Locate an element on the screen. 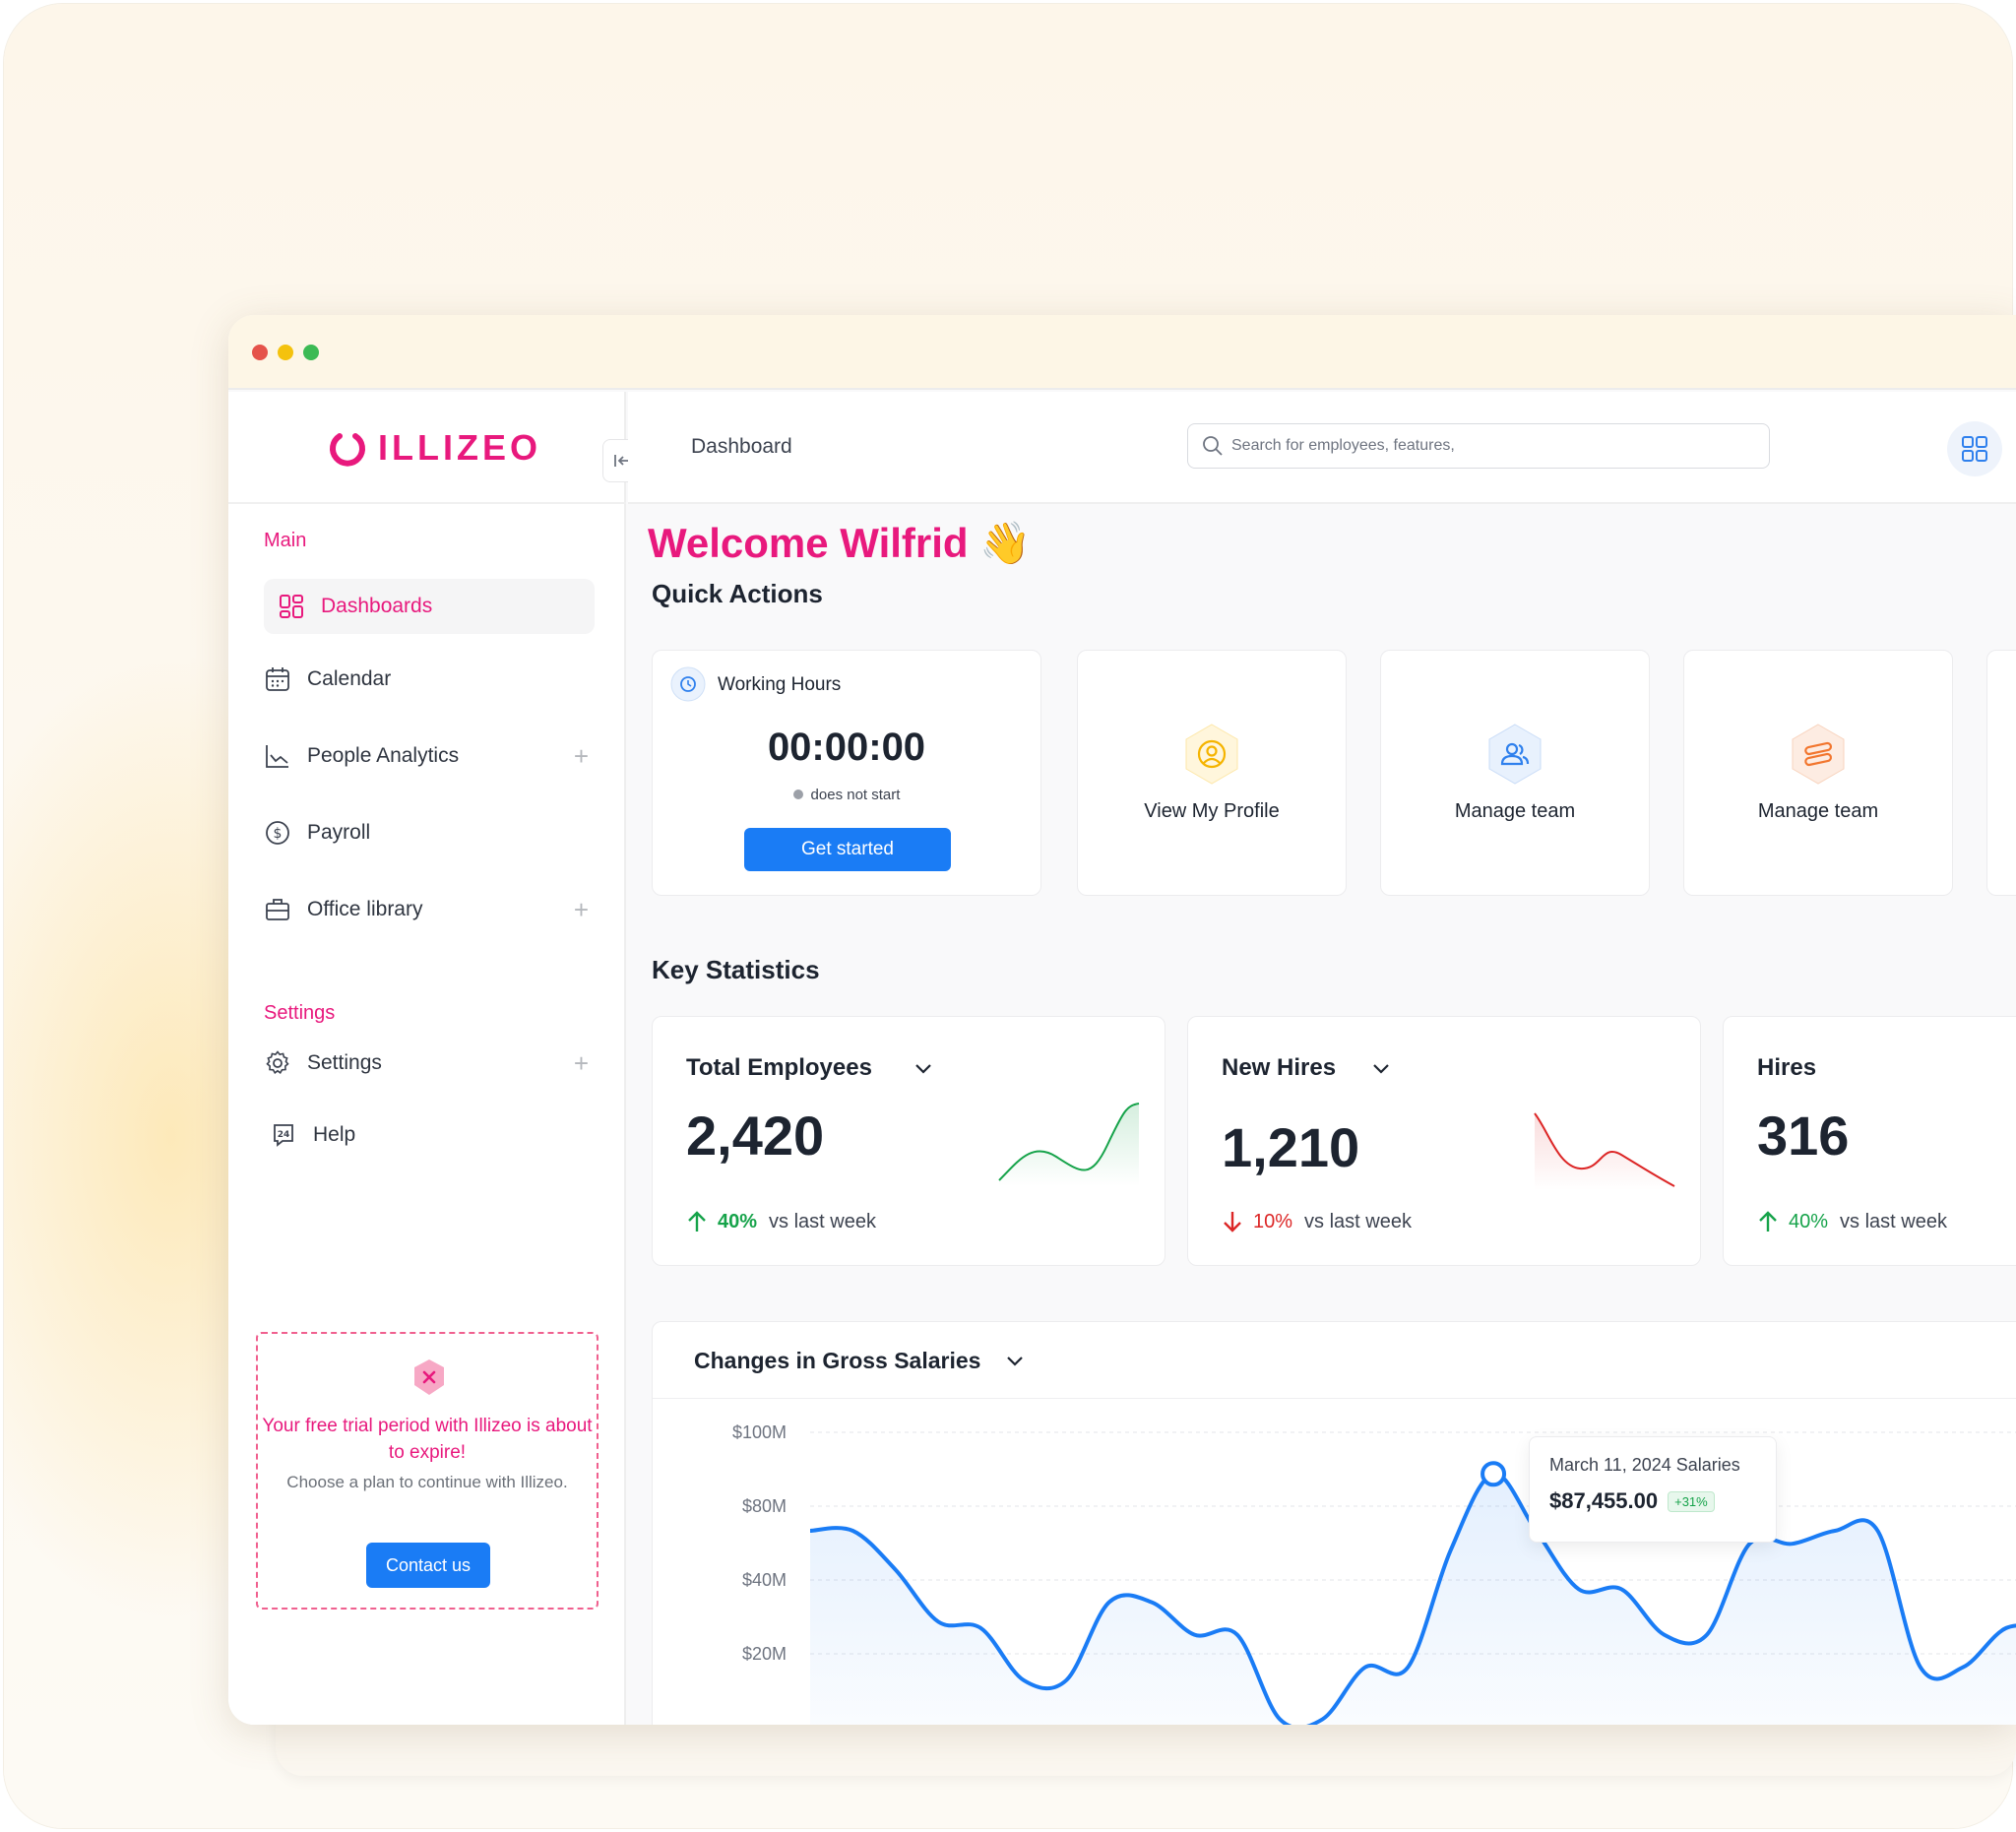 Image resolution: width=2016 pixels, height=1832 pixels. welcome-heading: Welcome Wilfrid 👋 is located at coordinates (840, 544).